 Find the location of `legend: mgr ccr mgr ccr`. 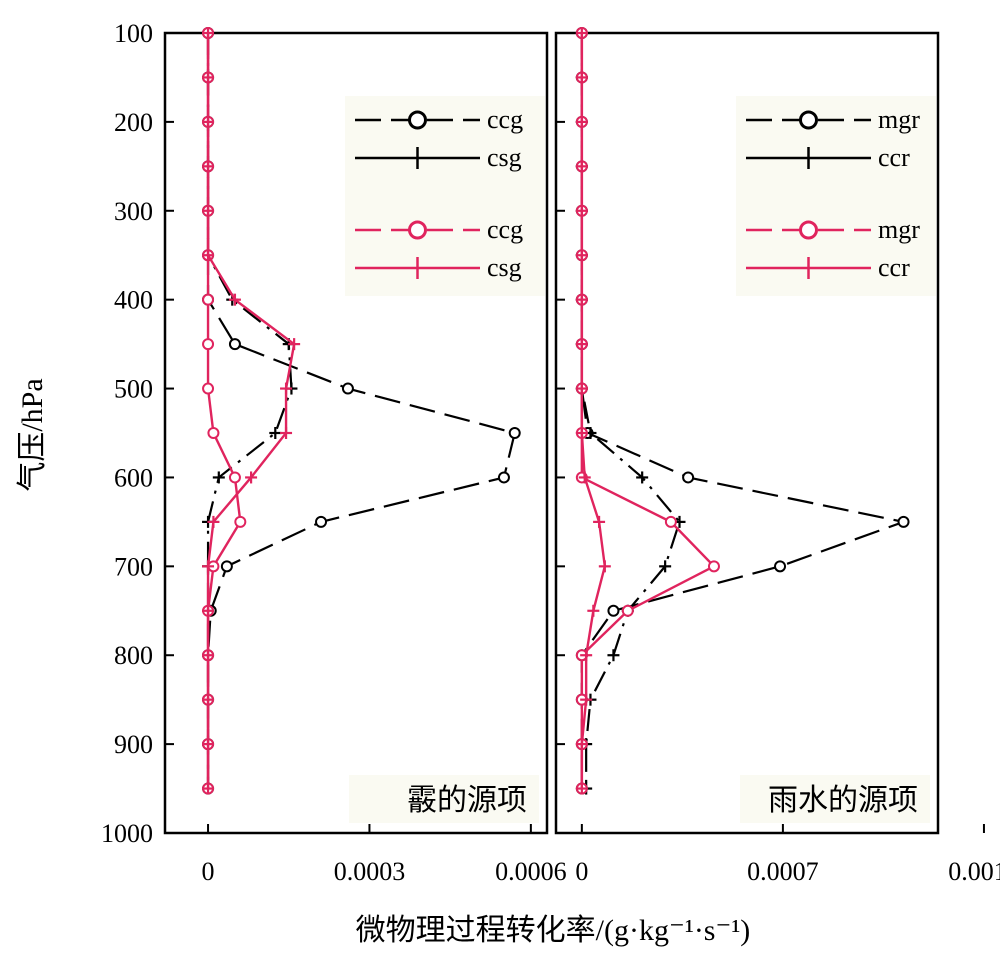

legend: mgr ccr mgr ccr is located at coordinates (836, 196).